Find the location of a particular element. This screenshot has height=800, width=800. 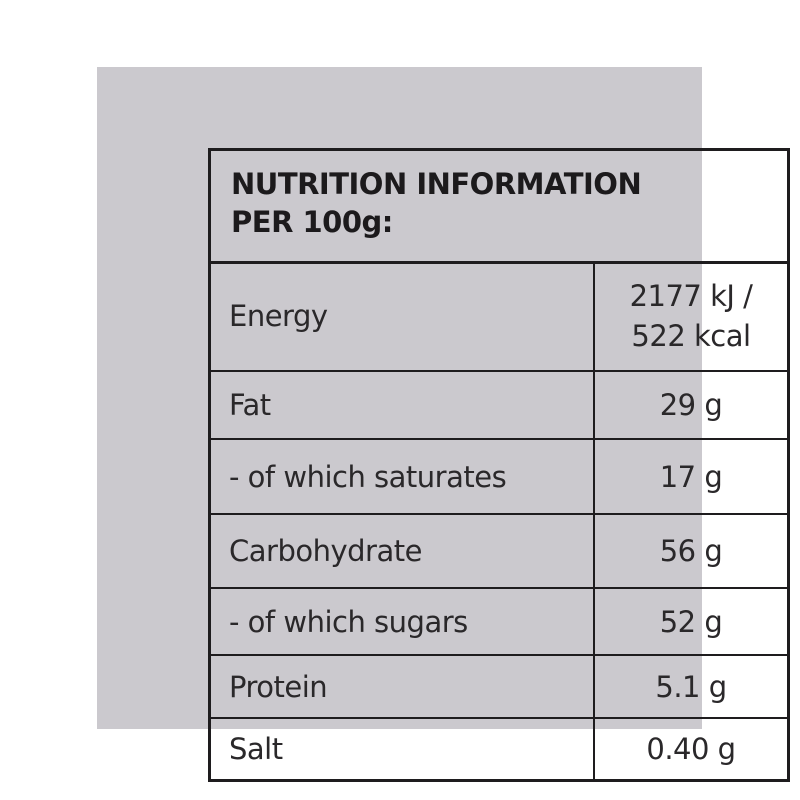

row-value: 29 g is located at coordinates (691, 405).